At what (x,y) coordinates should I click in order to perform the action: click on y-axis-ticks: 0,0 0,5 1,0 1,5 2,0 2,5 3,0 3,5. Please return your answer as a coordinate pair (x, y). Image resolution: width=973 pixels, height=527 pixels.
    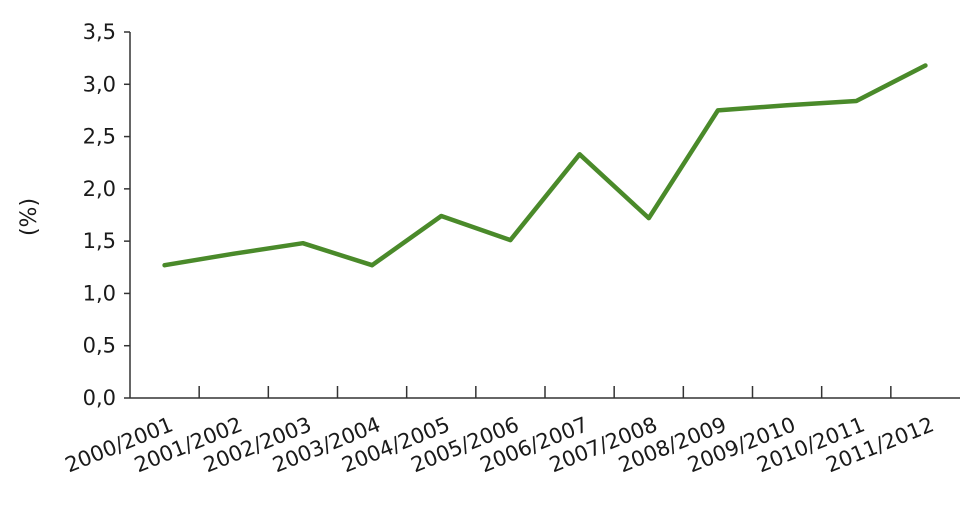
    Looking at the image, I should click on (106, 215).